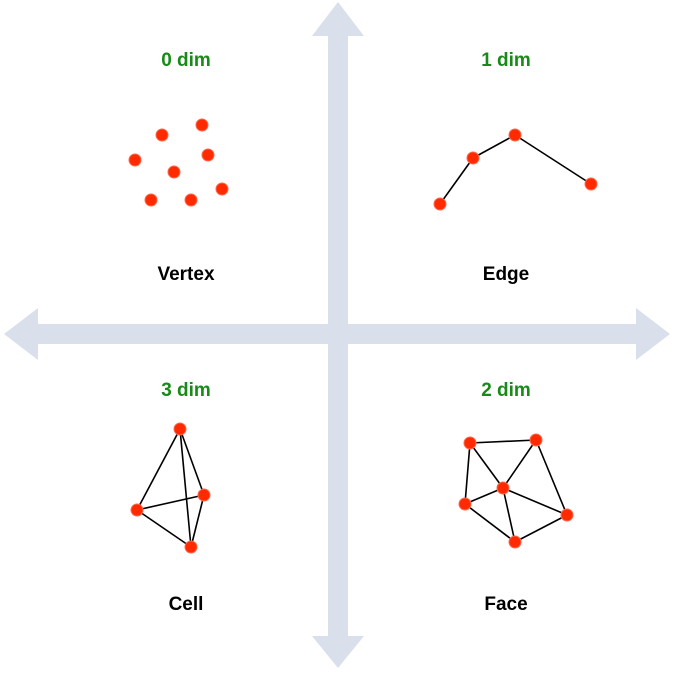 The image size is (676, 675). What do you see at coordinates (186, 60) in the screenshot?
I see `dim-label-0: 0 dim` at bounding box center [186, 60].